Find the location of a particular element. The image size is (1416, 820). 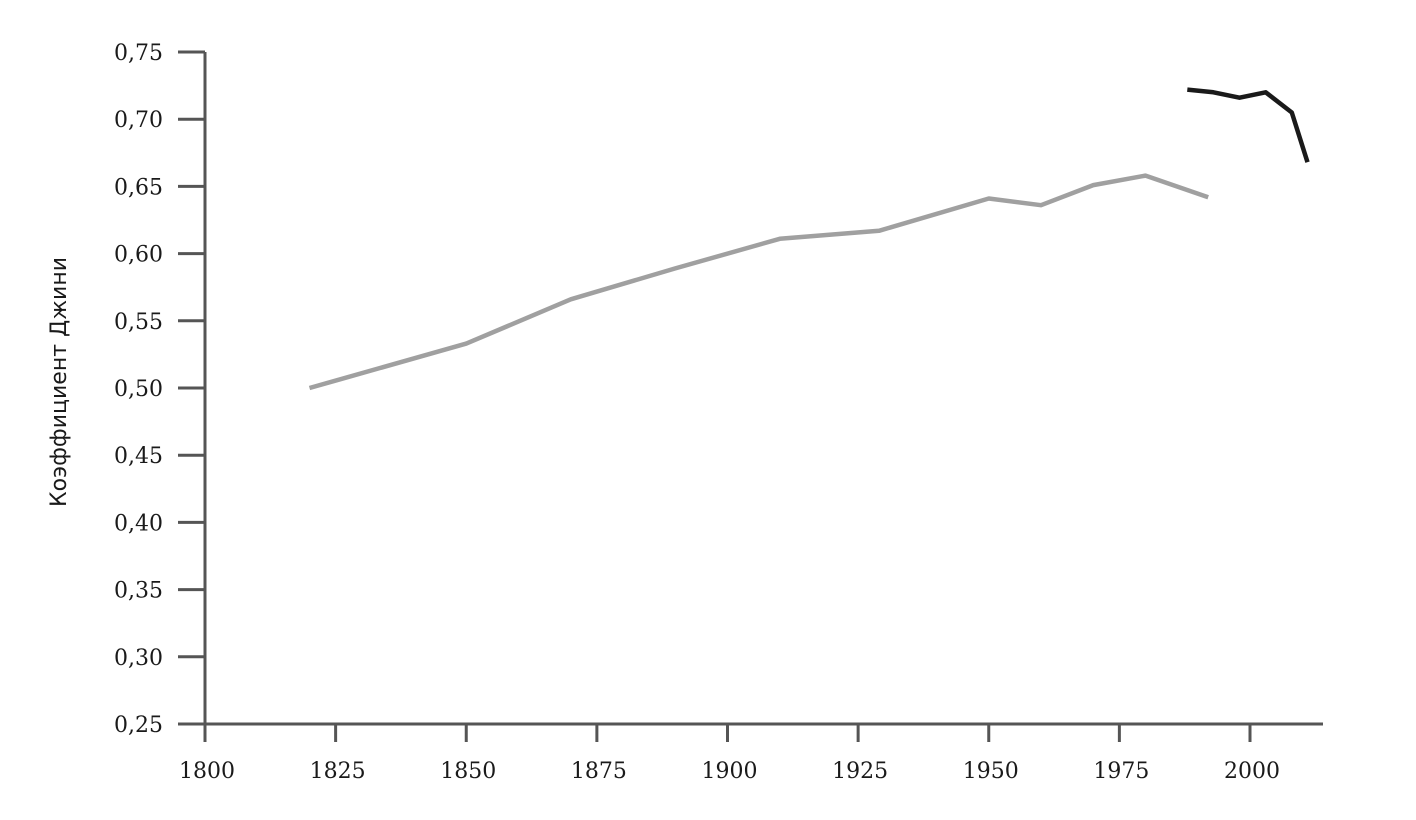

y-axis-title: Коэффициент Джини is located at coordinates (59, 382).